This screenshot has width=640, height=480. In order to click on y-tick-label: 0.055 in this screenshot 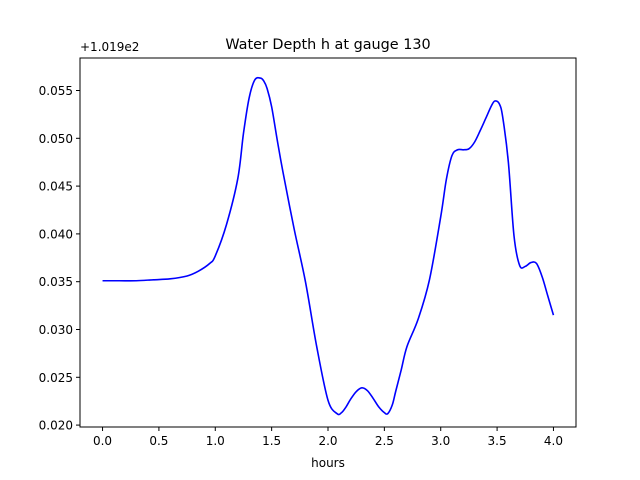, I will do `click(56, 91)`.